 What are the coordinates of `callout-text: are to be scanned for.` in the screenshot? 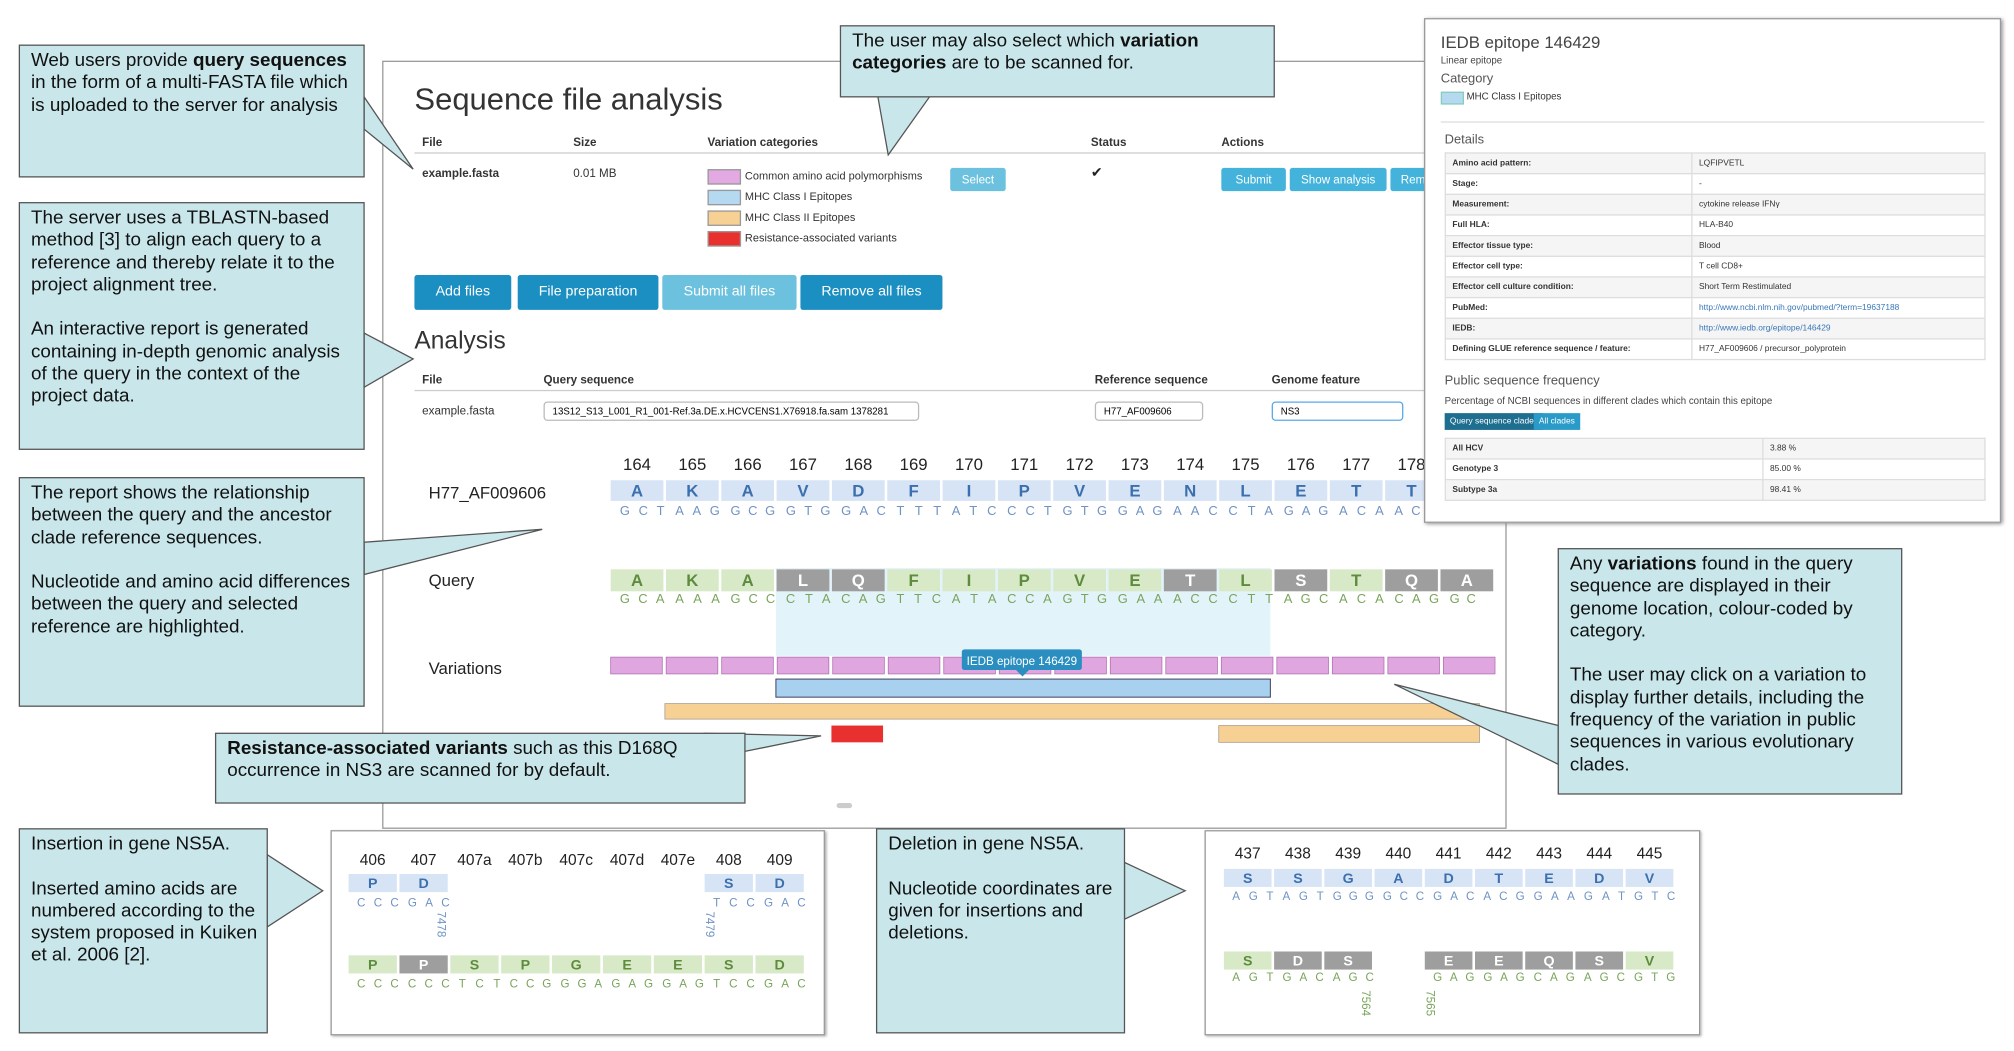 It's located at (1040, 63).